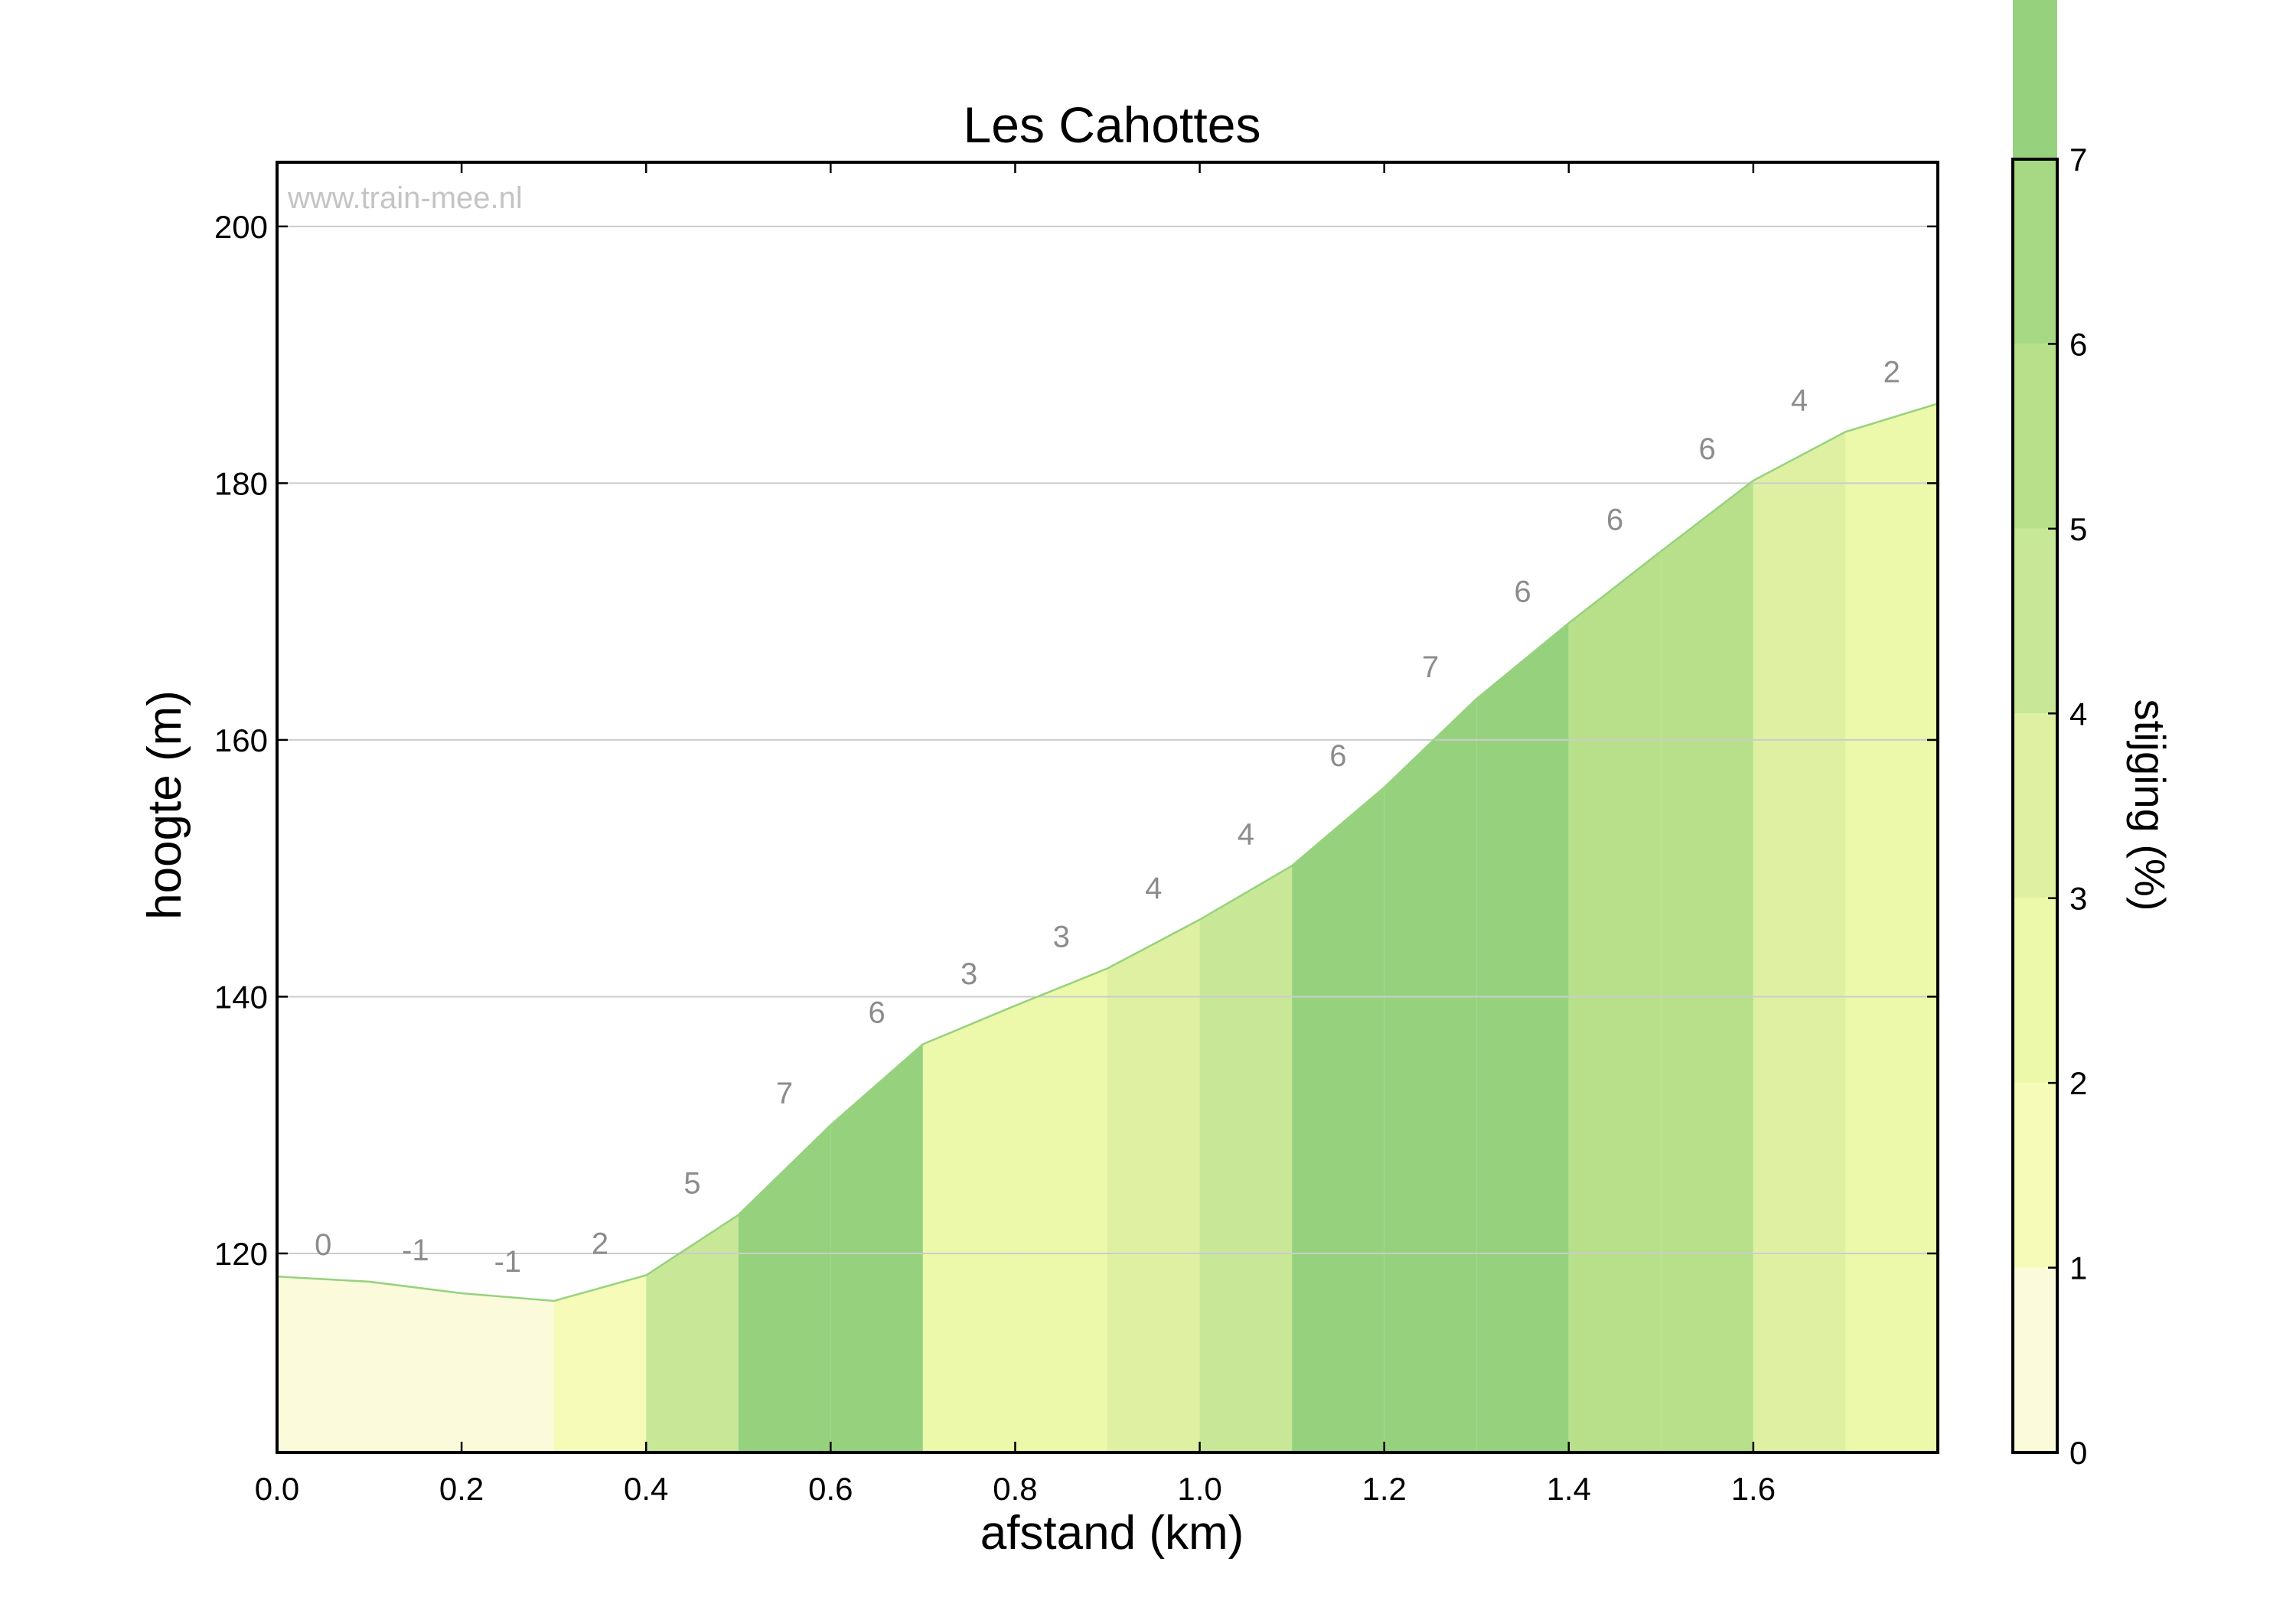 This screenshot has height=1607, width=2296. Describe the element at coordinates (241, 1254) in the screenshot. I see `y-tick-label: 120` at that location.